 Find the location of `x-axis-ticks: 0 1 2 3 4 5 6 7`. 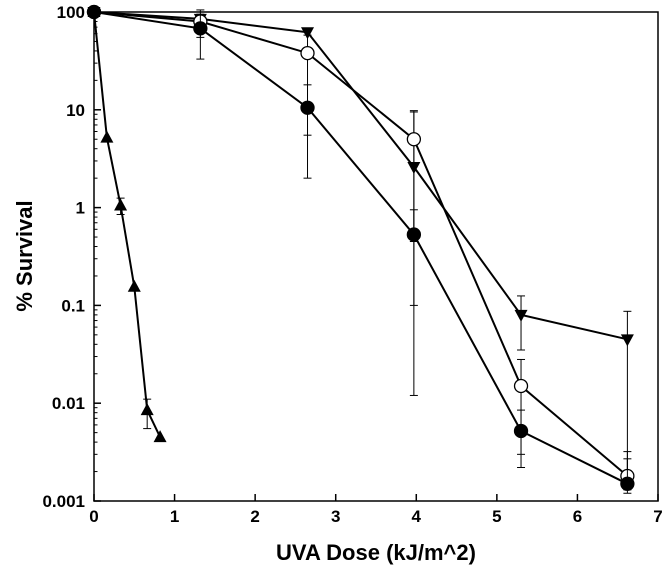

x-axis-ticks: 0 1 2 3 4 5 6 7 is located at coordinates (376, 510).